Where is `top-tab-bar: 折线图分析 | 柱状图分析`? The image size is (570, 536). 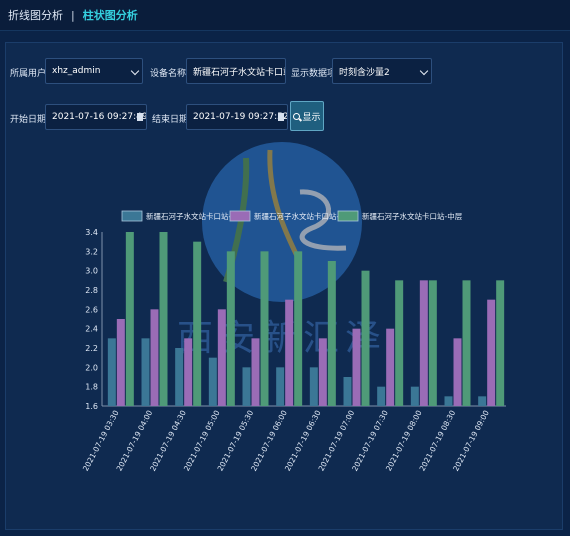 top-tab-bar: 折线图分析 | 柱状图分析 is located at coordinates (285, 15).